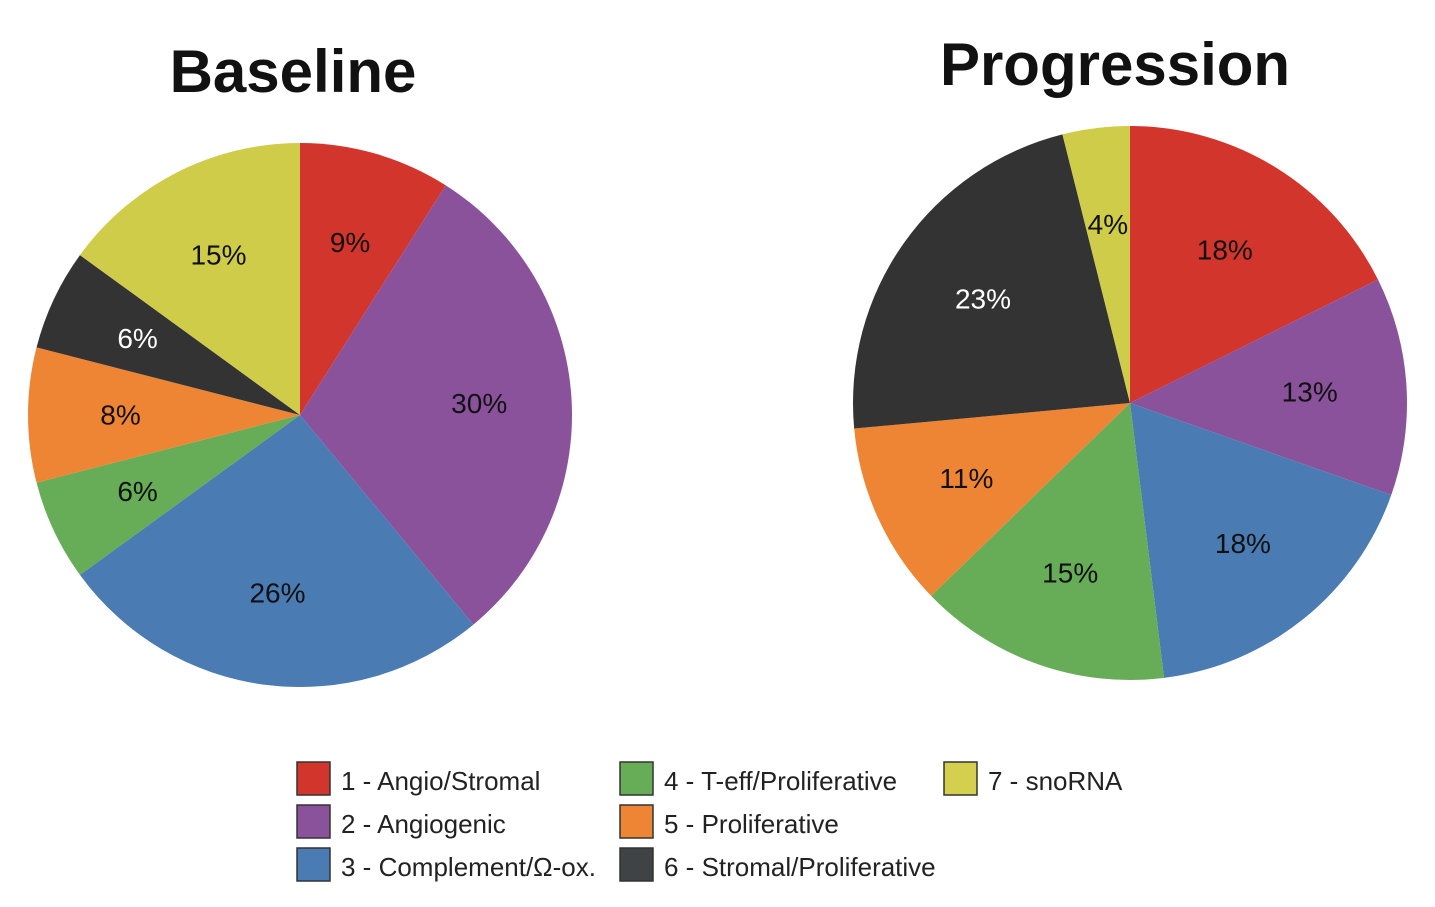 The image size is (1435, 907). I want to click on legend-item-5-proliferative: 5 - Proliferative, so click(729, 821).